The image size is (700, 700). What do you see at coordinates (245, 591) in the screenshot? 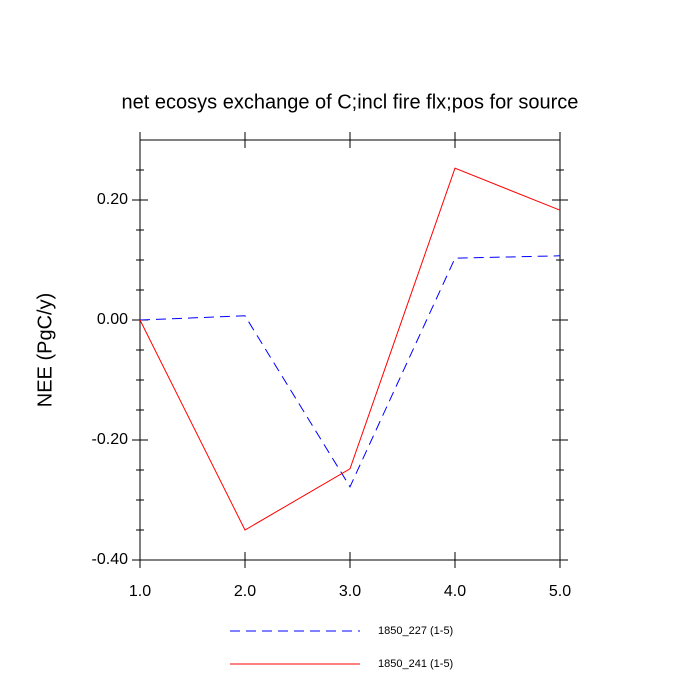
I see `x-tick-label: 2.0` at bounding box center [245, 591].